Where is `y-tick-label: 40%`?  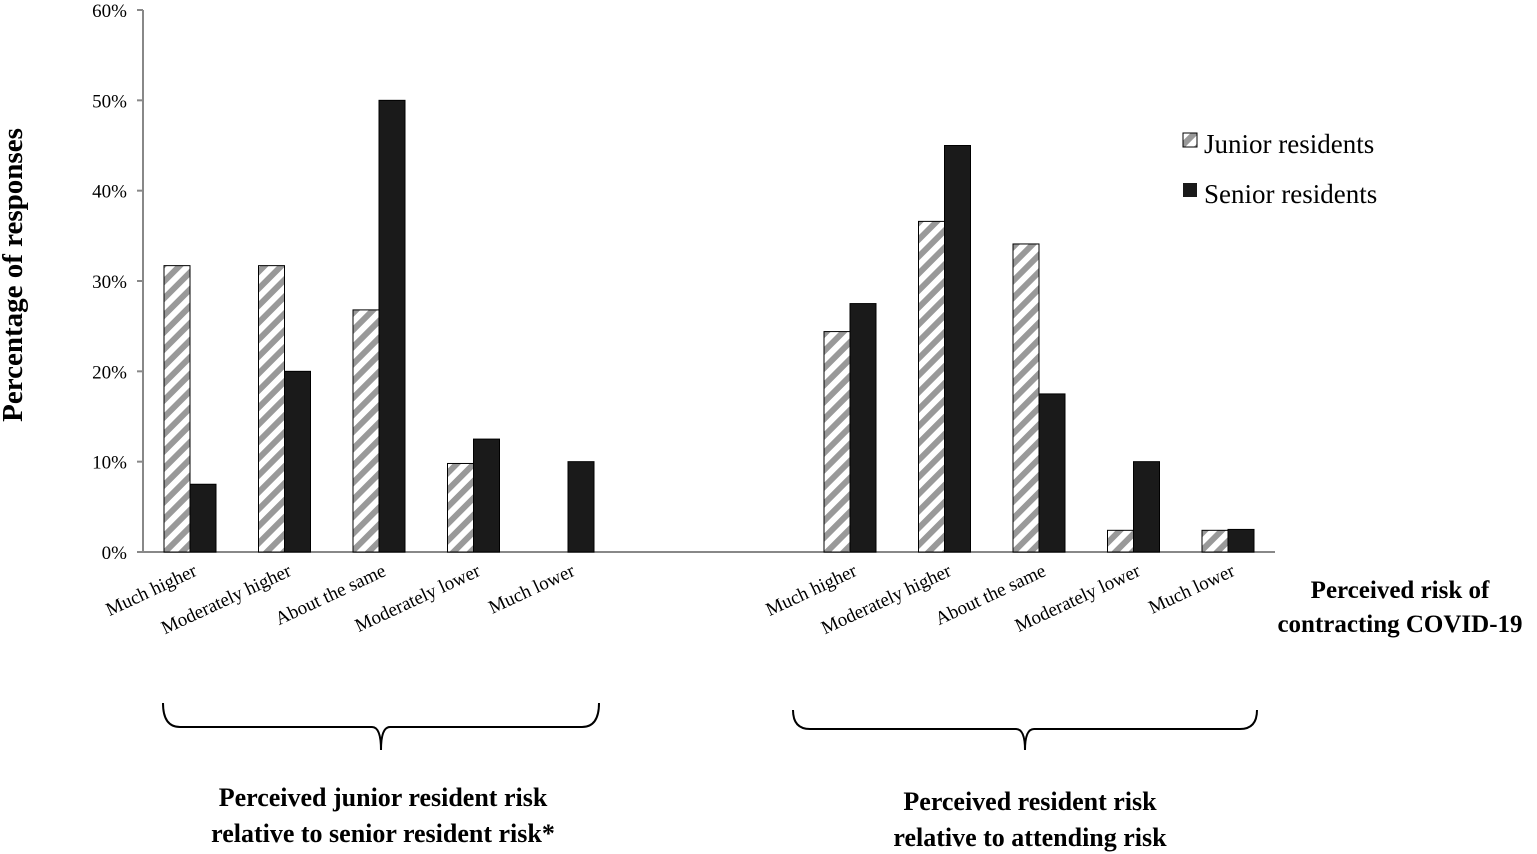
y-tick-label: 40% is located at coordinates (109, 192).